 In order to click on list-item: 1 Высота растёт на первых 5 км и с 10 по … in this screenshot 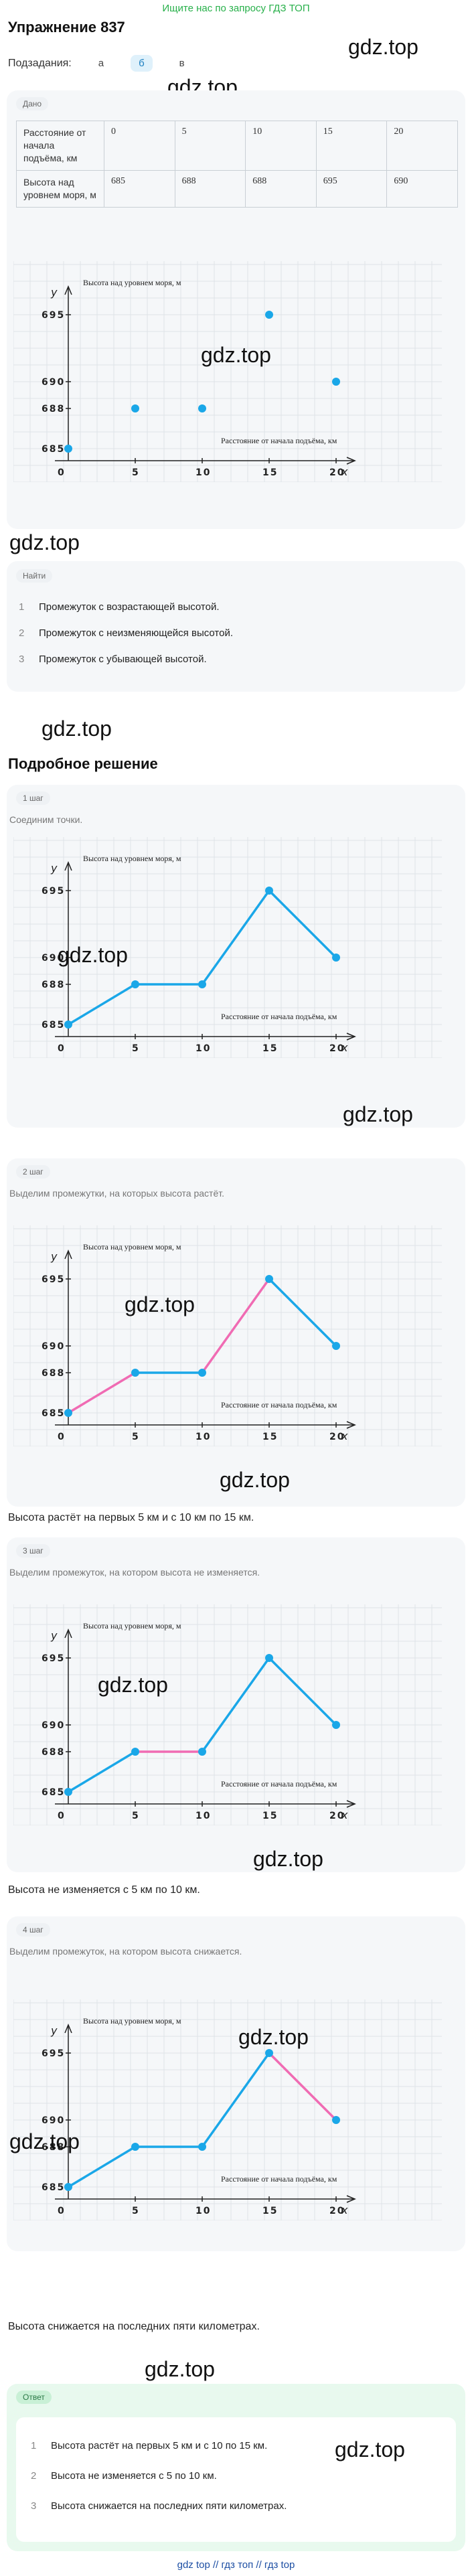, I will do `click(149, 2445)`.